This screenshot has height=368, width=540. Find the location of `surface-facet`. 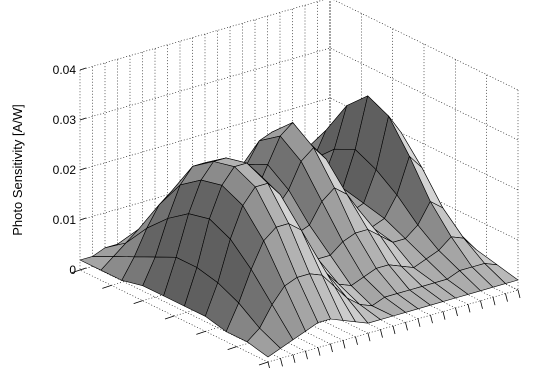

surface-facet is located at coordinates (263, 342).